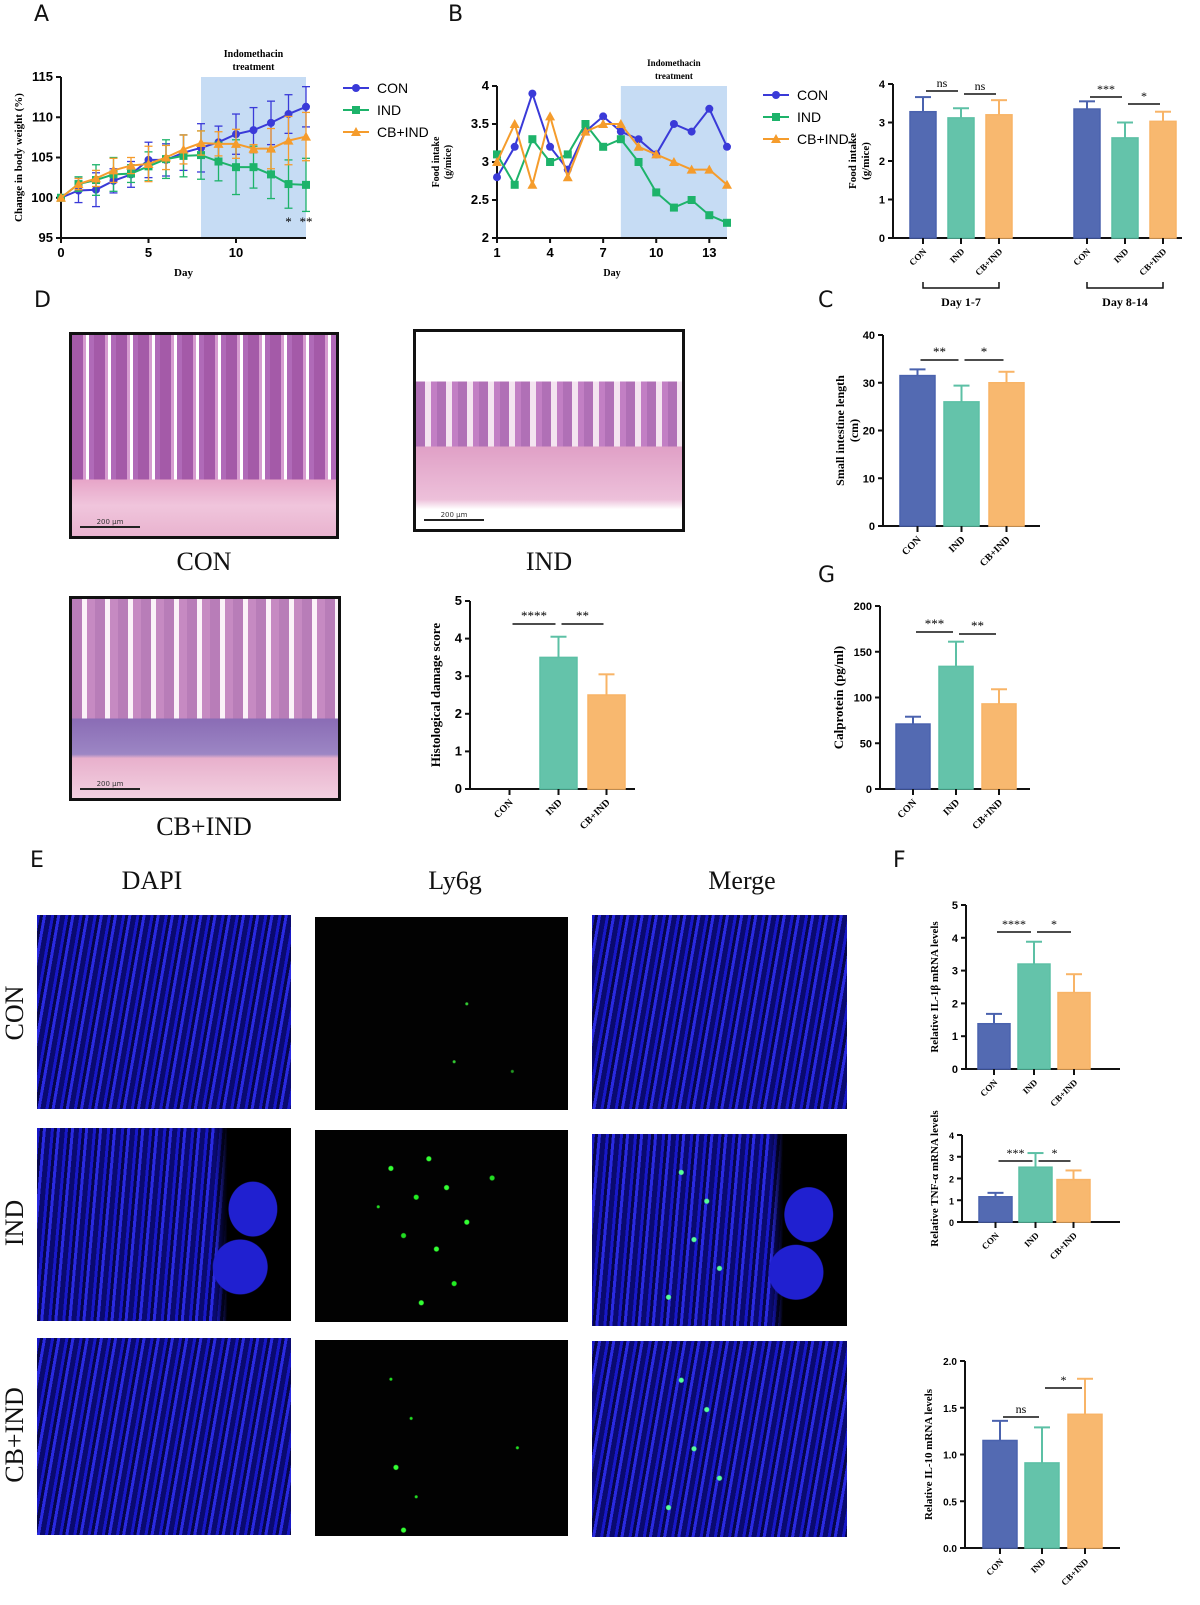 Image resolution: width=1200 pixels, height=1605 pixels. Describe the element at coordinates (674, 63) in the screenshot. I see `shade-label: Indomethacin` at that location.